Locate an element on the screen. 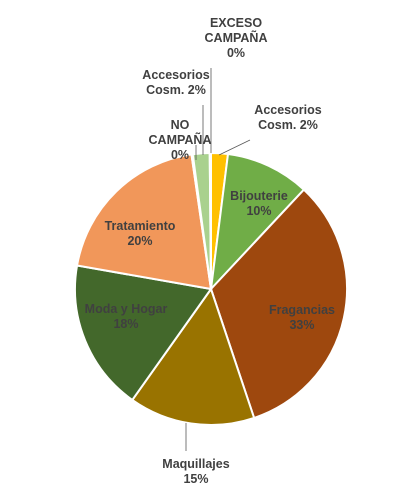 This screenshot has height=490, width=410. data-label-line: Tratamiento is located at coordinates (140, 226).